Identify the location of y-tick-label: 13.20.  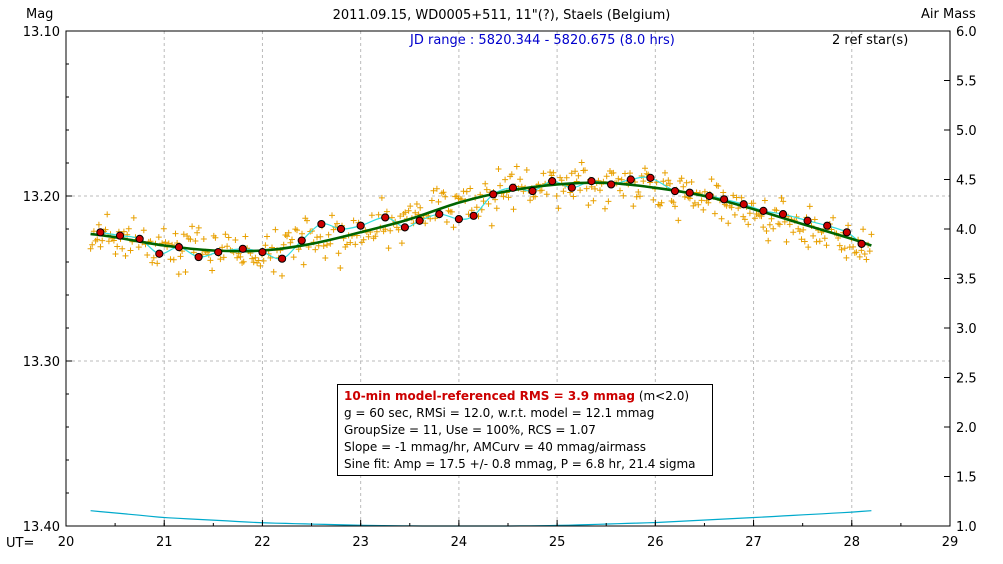
(41, 197).